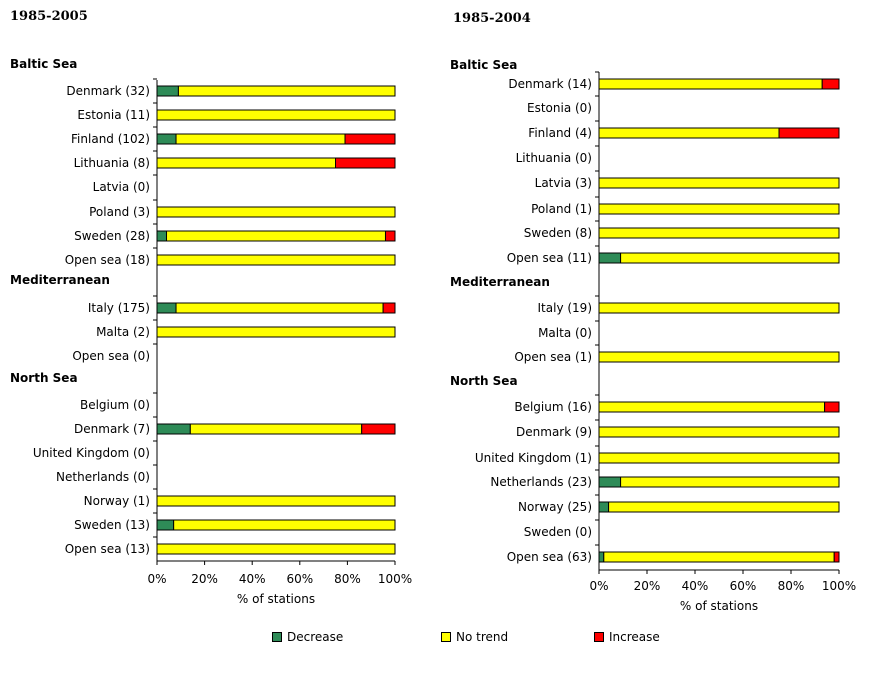  I want to click on chart1-x-axis-label: % of stations, so click(276, 599).